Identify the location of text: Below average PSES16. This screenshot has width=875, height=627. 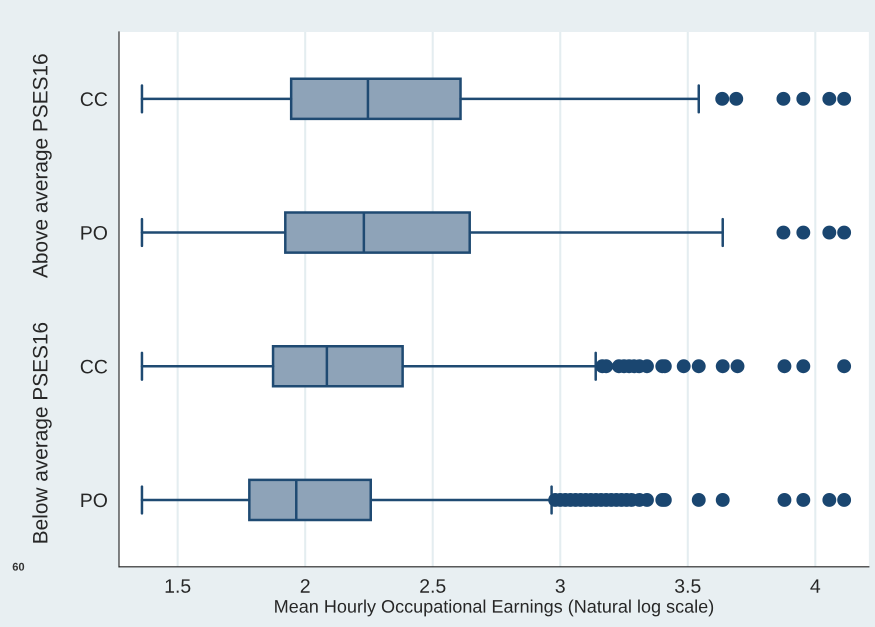
(42, 432).